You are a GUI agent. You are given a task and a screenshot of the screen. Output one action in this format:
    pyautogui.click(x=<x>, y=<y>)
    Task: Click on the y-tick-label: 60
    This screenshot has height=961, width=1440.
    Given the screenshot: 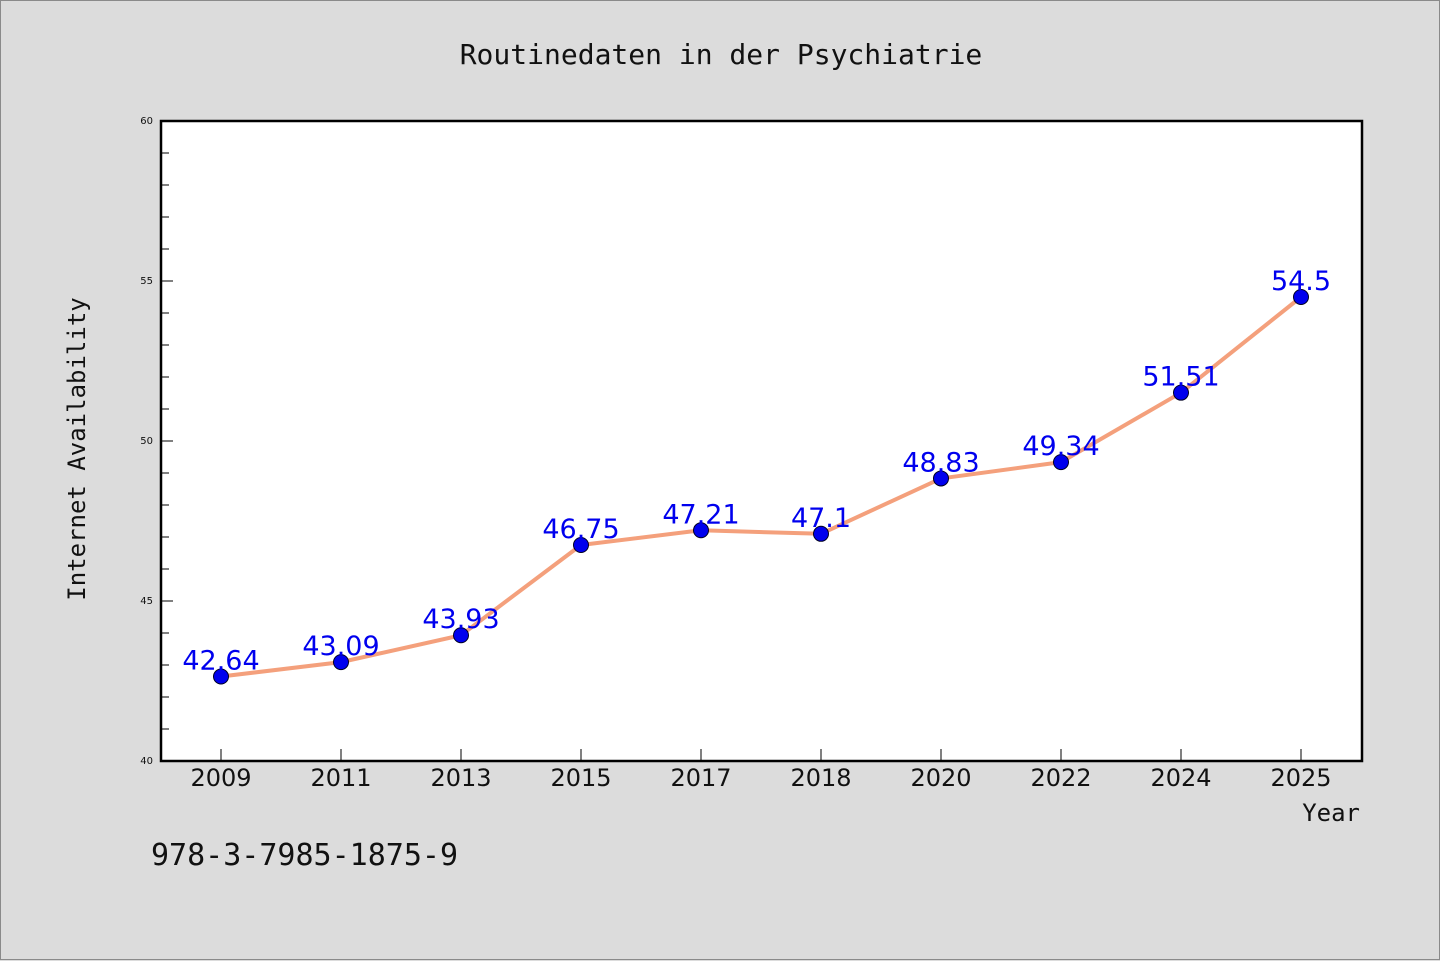 What is the action you would take?
    pyautogui.click(x=146, y=121)
    